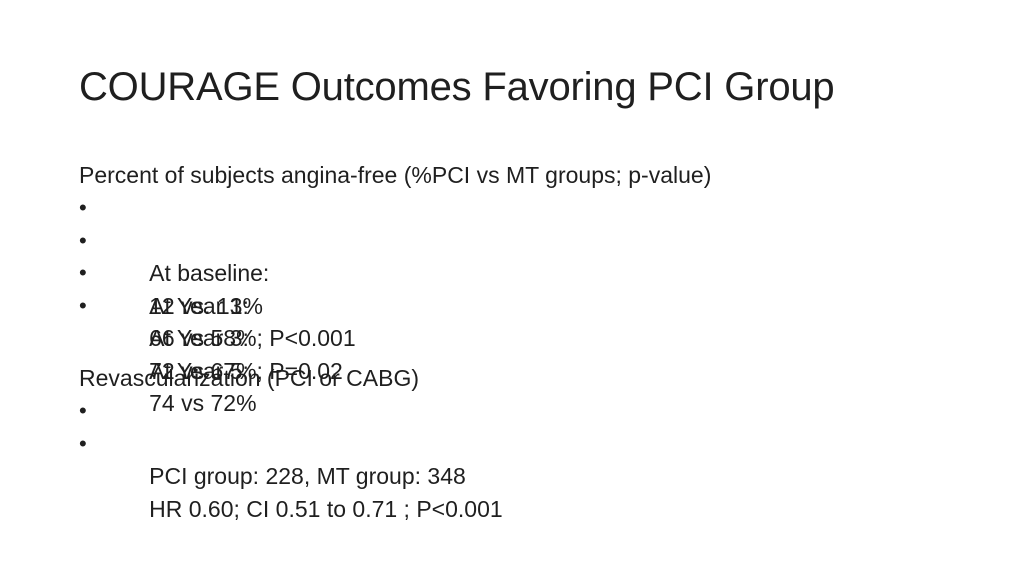 The height and width of the screenshot is (576, 1024). Describe the element at coordinates (199, 370) in the screenshot. I see `bullet-label: At Year 5:` at that location.